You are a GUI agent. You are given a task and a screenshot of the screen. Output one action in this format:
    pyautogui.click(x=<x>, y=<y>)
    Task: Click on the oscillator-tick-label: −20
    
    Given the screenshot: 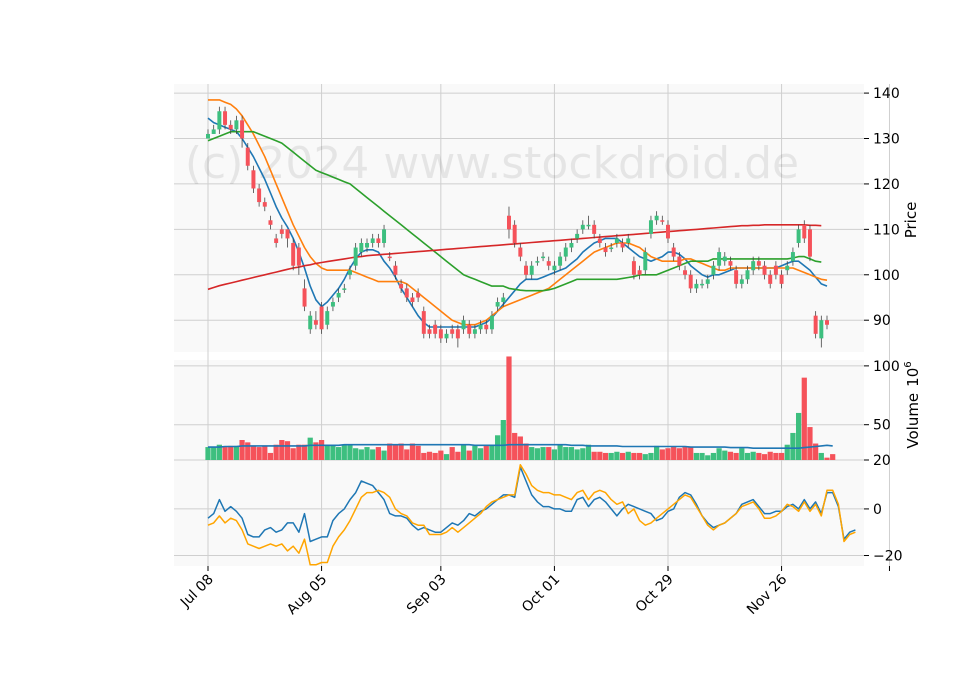 What is the action you would take?
    pyautogui.click(x=888, y=557)
    